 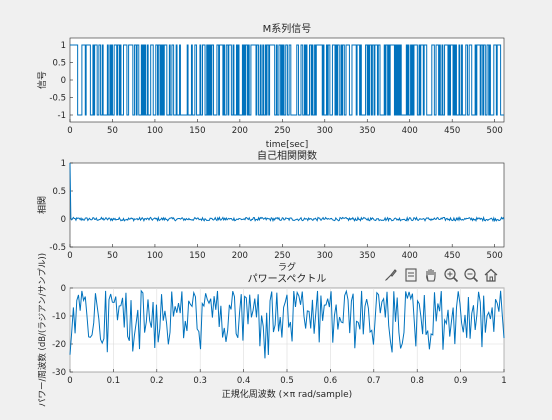 I want to click on home-icon, so click(x=491, y=275).